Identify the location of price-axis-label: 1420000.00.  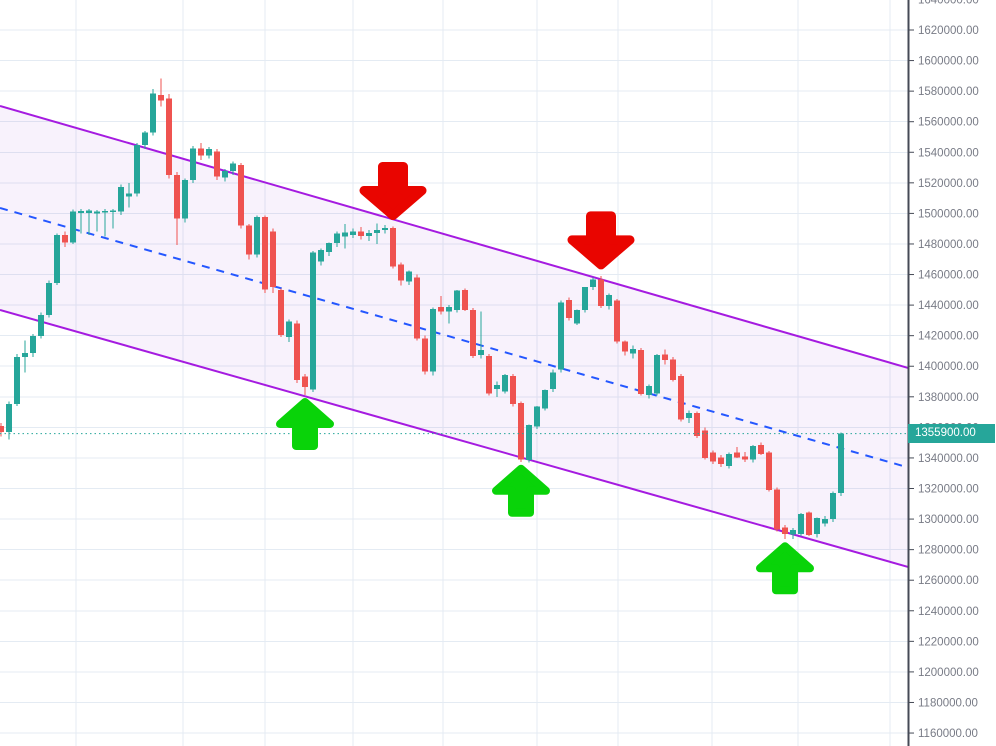
(948, 337).